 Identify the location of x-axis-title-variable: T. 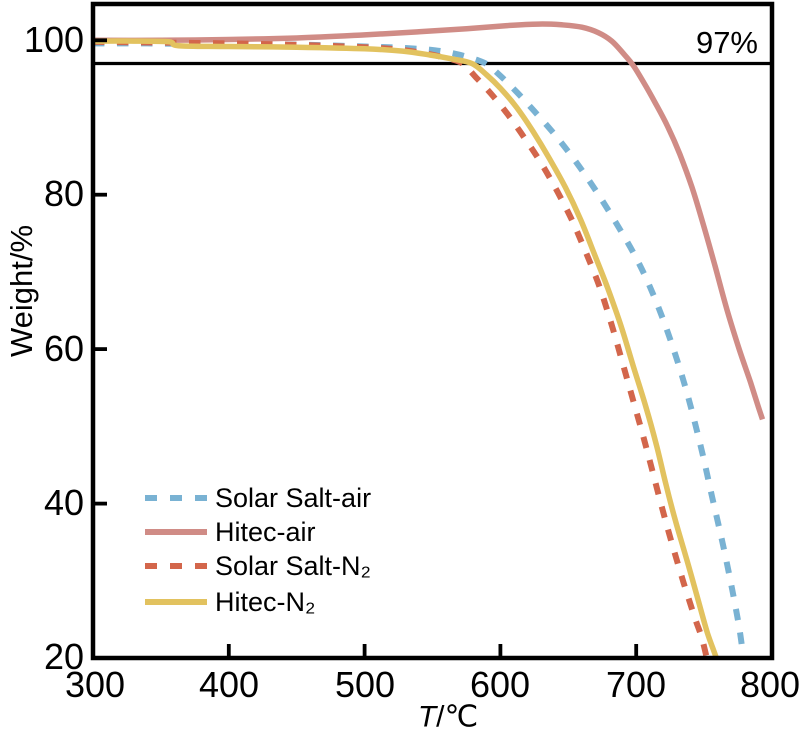
(427, 717).